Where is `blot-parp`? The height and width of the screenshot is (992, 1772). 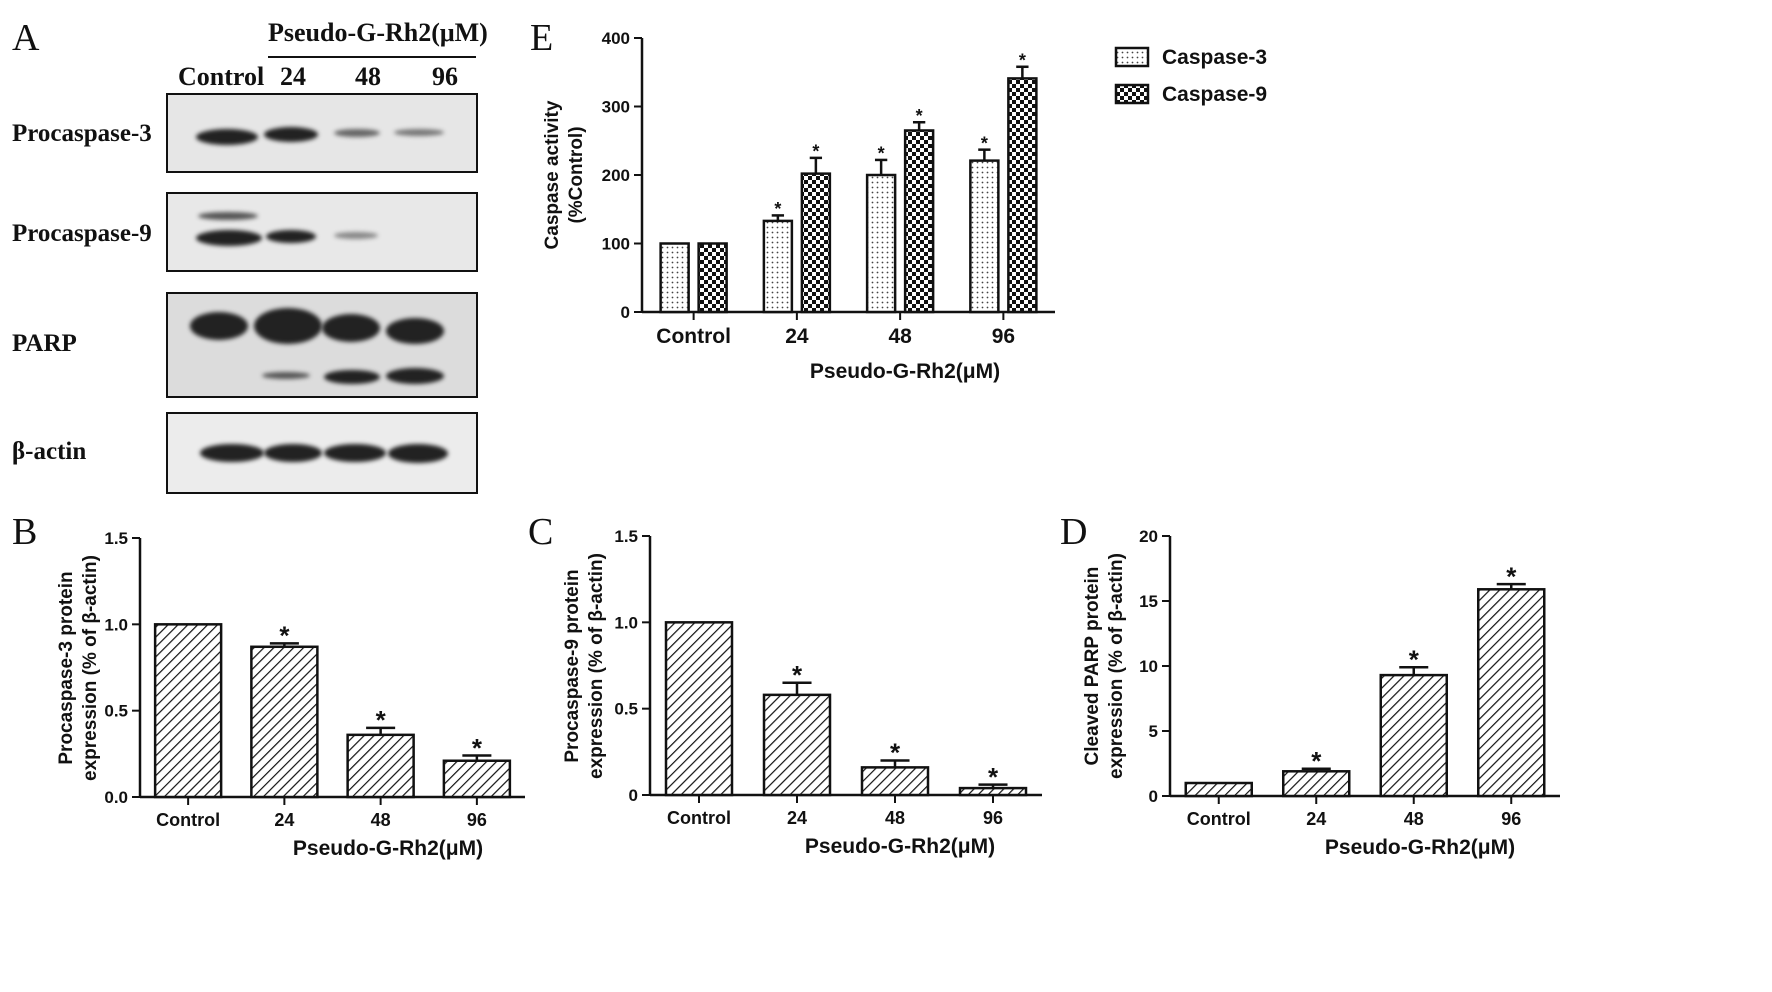
blot-parp is located at coordinates (322, 345).